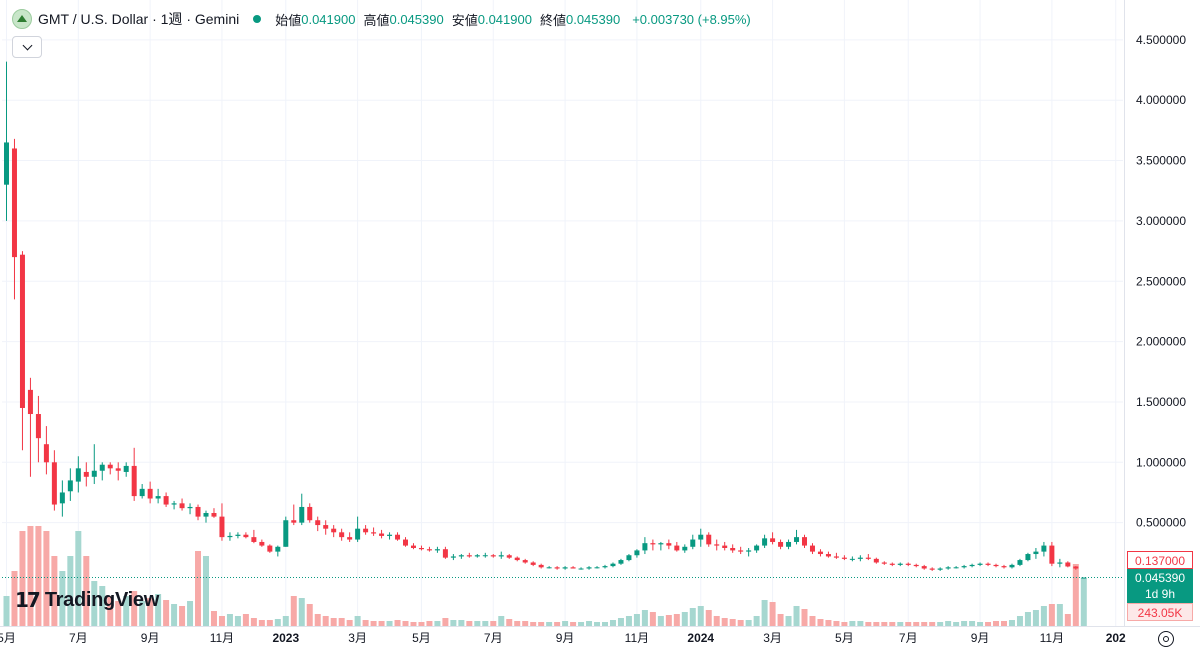 This screenshot has height=653, width=1200. Describe the element at coordinates (1161, 462) in the screenshot. I see `y-tick-label: 1.000000` at that location.